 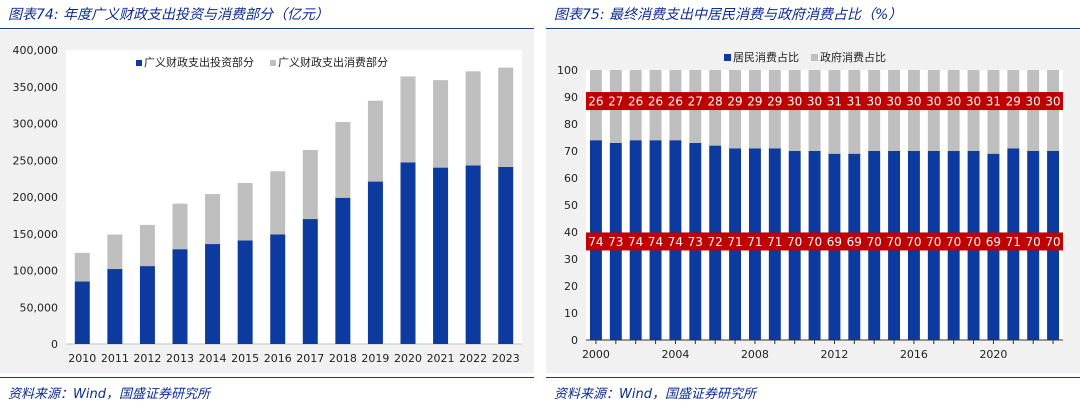 What do you see at coordinates (728, 15) in the screenshot?
I see `figure-75-title: 图表75: 最终消费支出中居民消费与政府消费占比（%）` at bounding box center [728, 15].